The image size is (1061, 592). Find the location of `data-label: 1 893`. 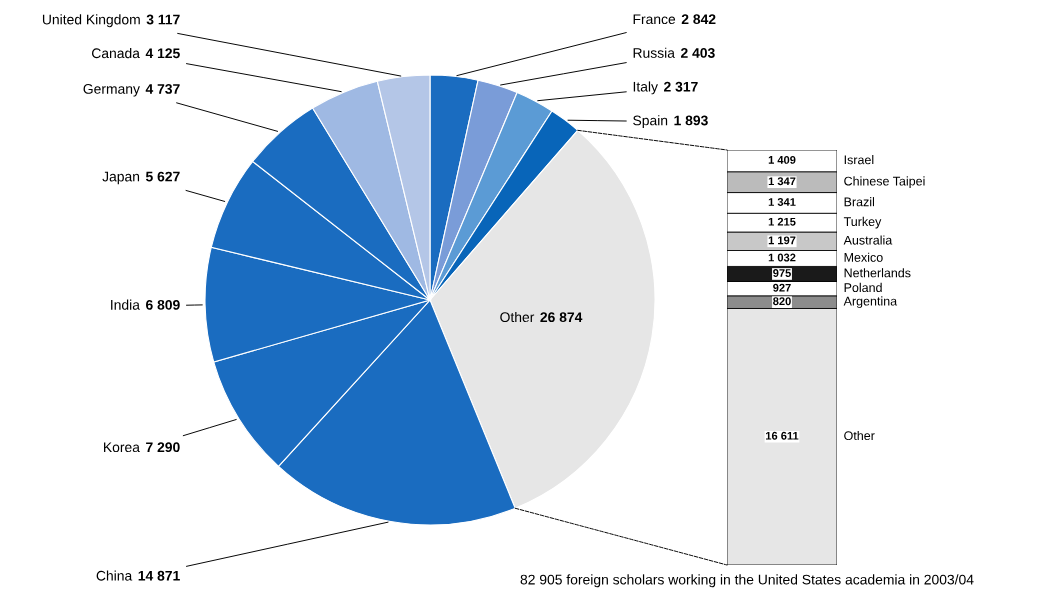

data-label: 1 893 is located at coordinates (691, 120).